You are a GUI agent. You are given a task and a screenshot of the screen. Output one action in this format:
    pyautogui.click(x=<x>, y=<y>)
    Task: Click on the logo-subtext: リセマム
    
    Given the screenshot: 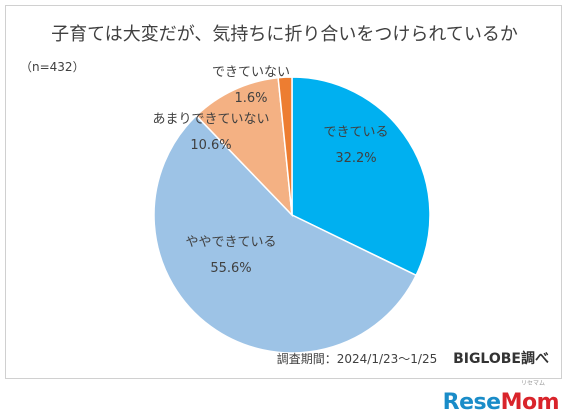 What is the action you would take?
    pyautogui.click(x=532, y=383)
    